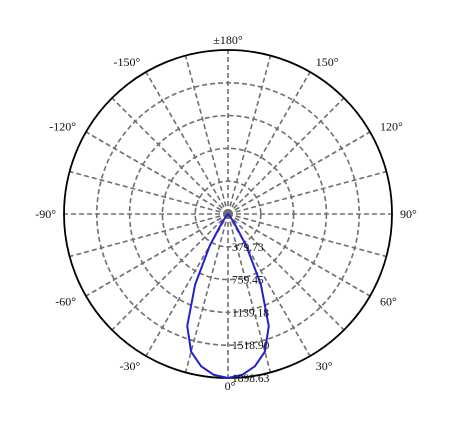 The image size is (453, 422). What do you see at coordinates (324, 366) in the screenshot?
I see `angle-label-30: 30°` at bounding box center [324, 366].